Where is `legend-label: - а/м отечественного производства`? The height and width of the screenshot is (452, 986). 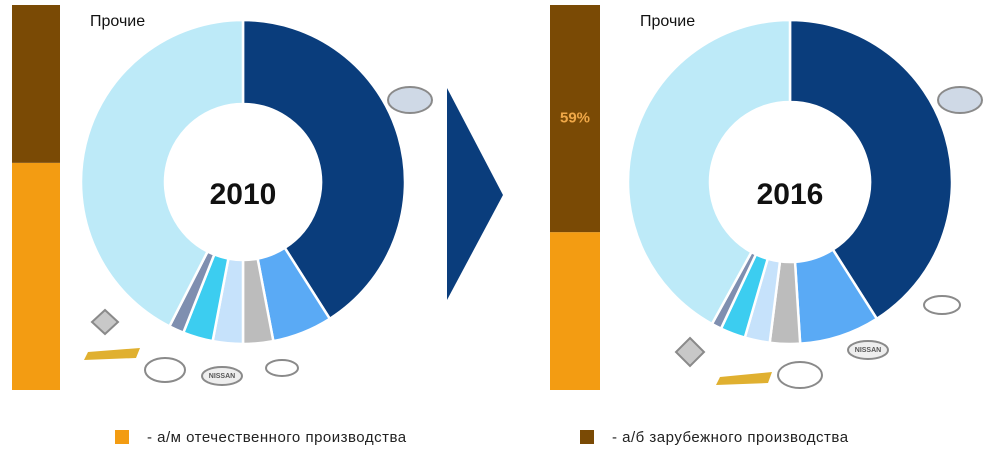
legend-label: - а/м отечественного производства is located at coordinates (277, 437).